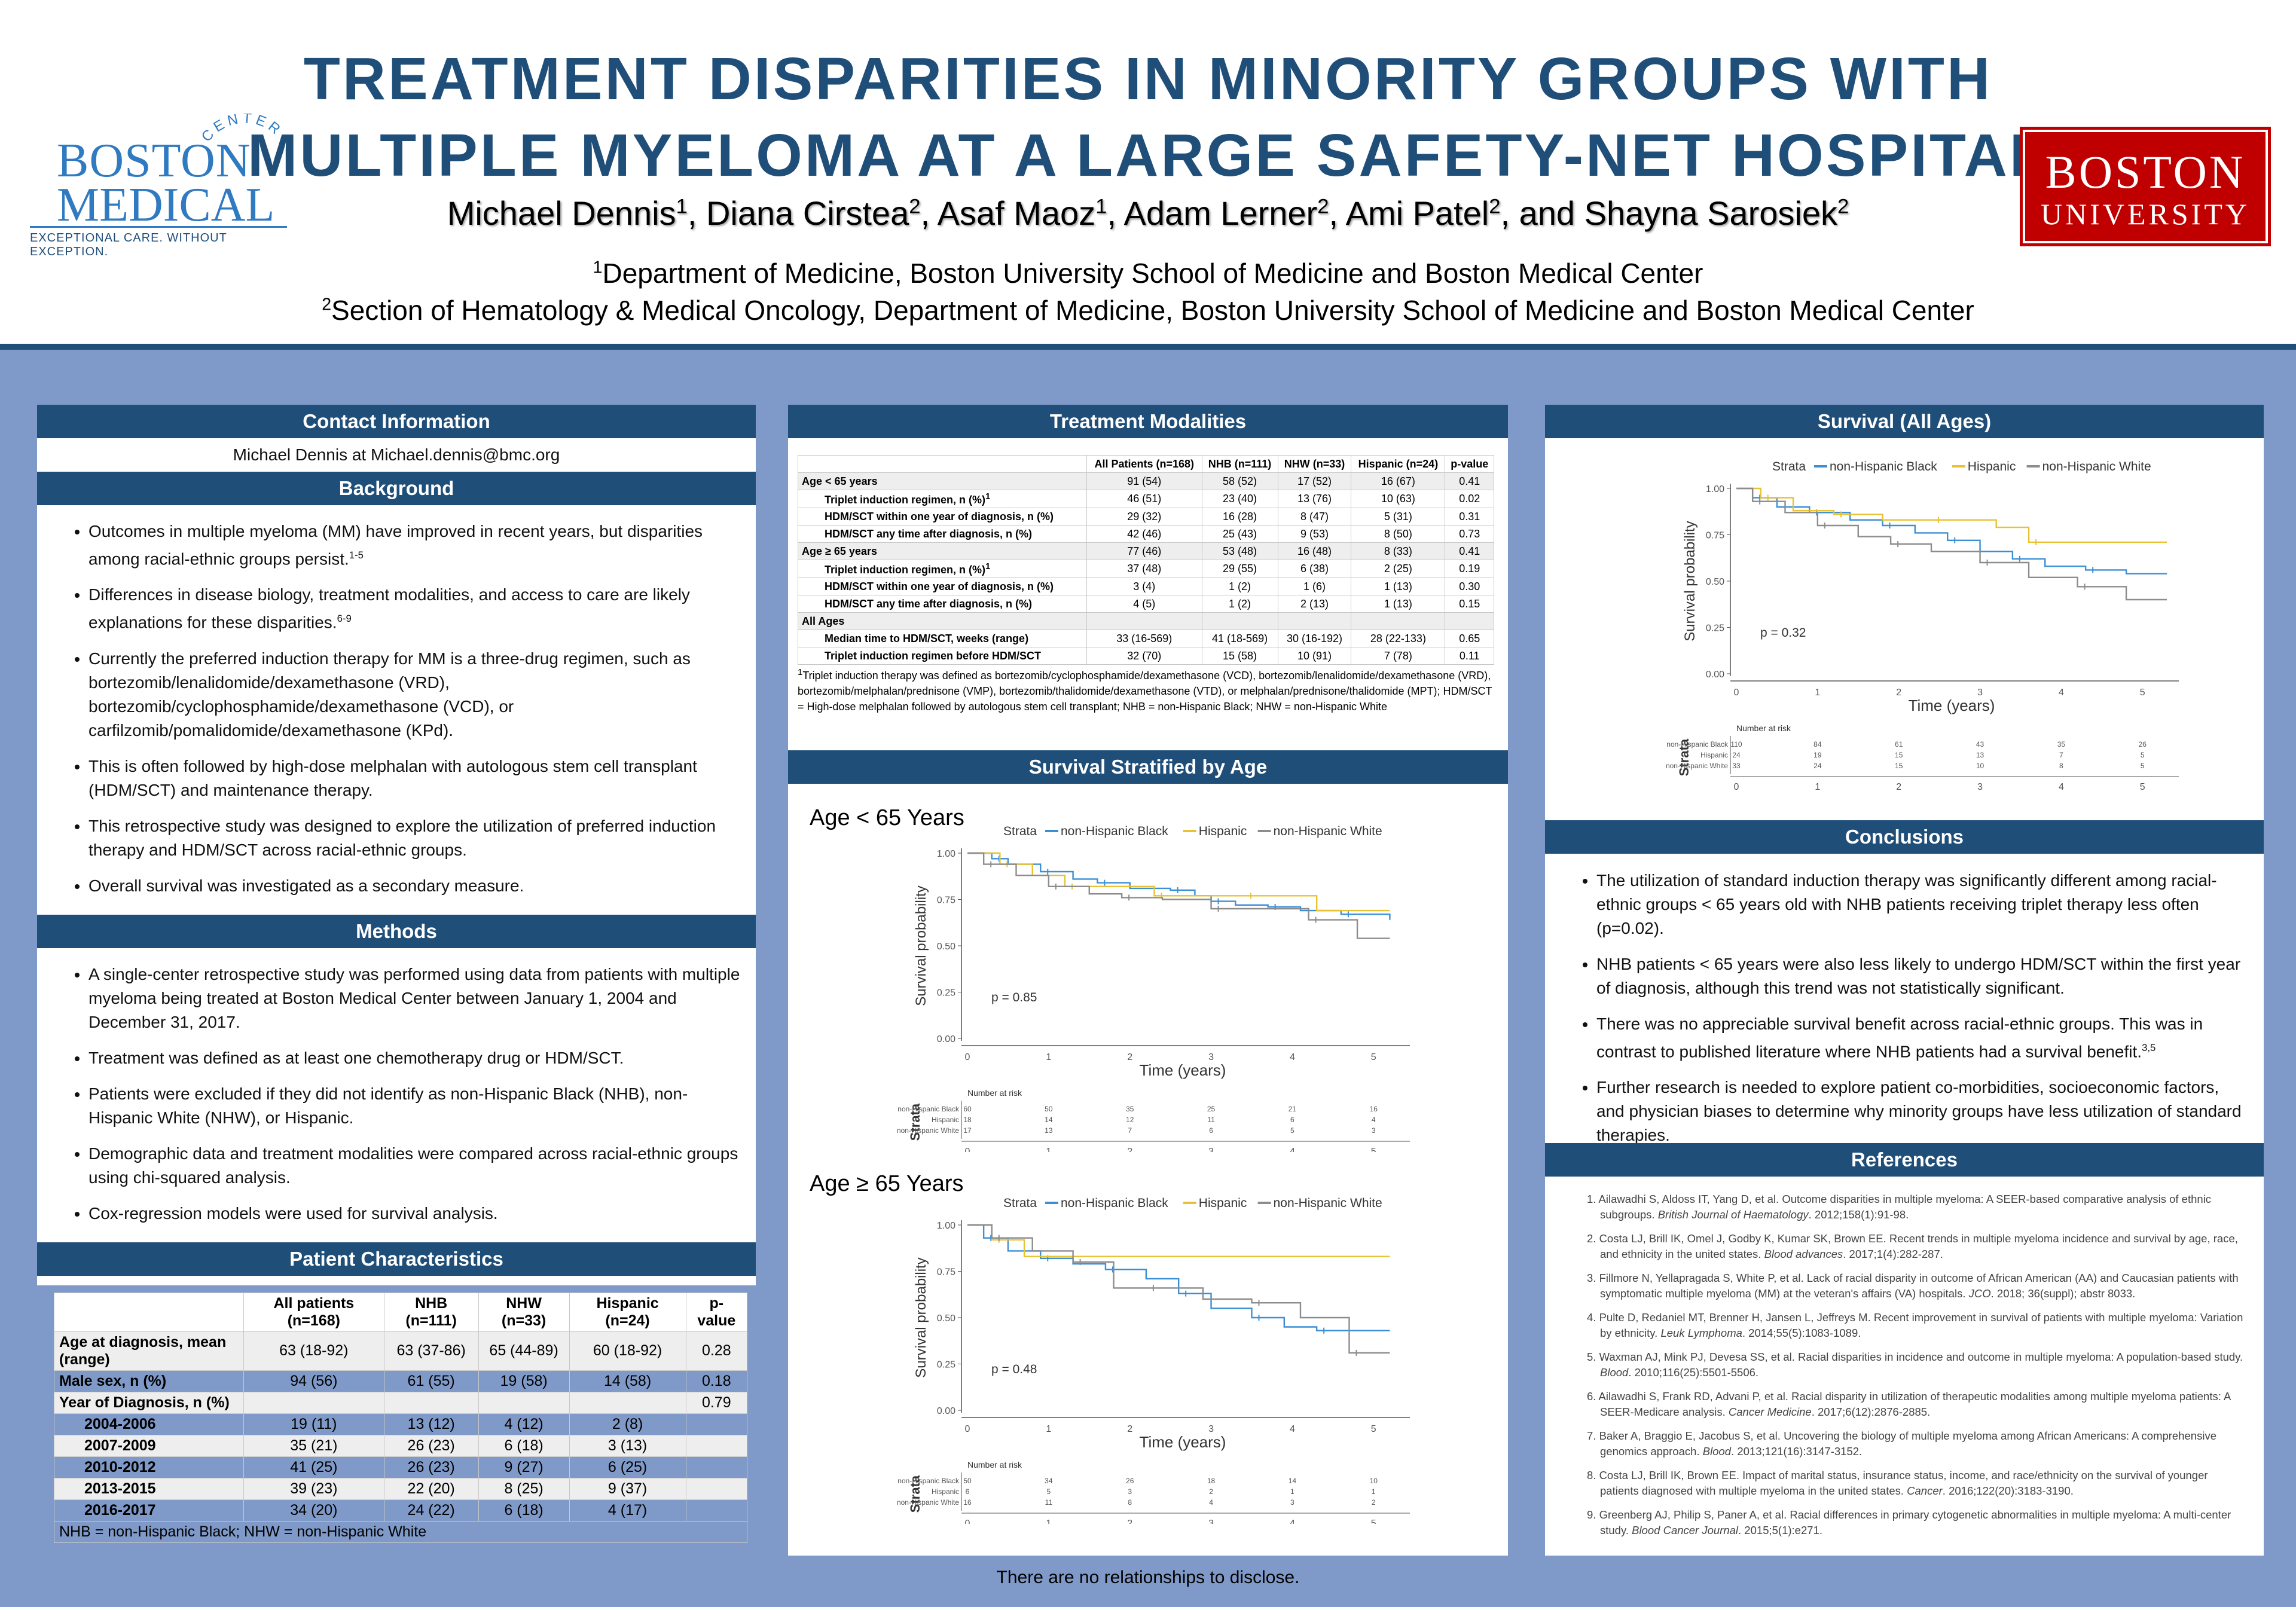  I want to click on risk-table-row-label: non-Hispanic Black, so click(928, 1481).